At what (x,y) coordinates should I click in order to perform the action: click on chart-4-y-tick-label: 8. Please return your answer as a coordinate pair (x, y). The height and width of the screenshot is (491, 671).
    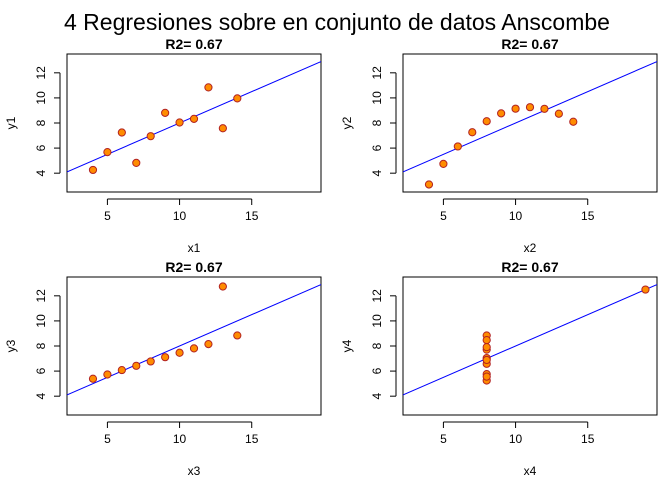
    Looking at the image, I should click on (377, 345).